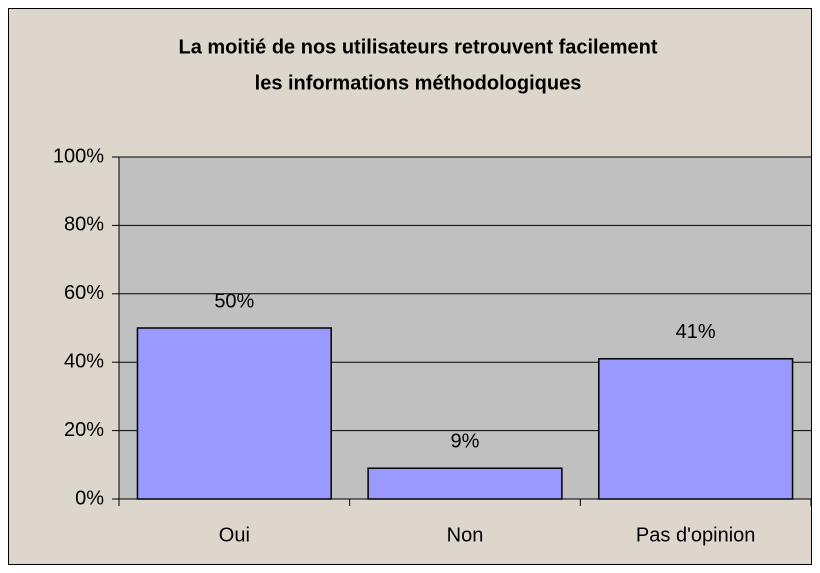 The width and height of the screenshot is (820, 573). Describe the element at coordinates (84, 430) in the screenshot. I see `y-tick-label: 20%` at that location.